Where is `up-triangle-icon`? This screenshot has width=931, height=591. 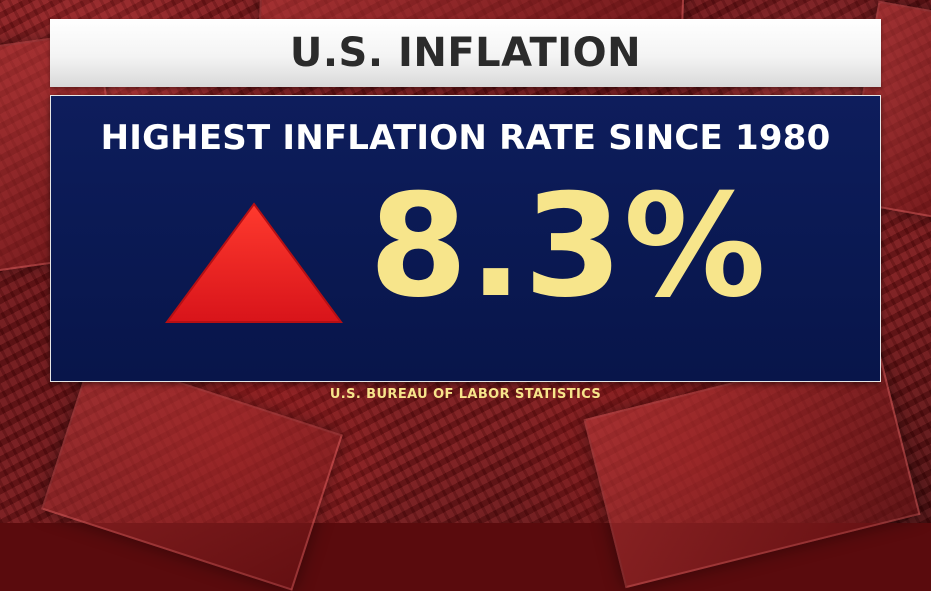 up-triangle-icon is located at coordinates (254, 262).